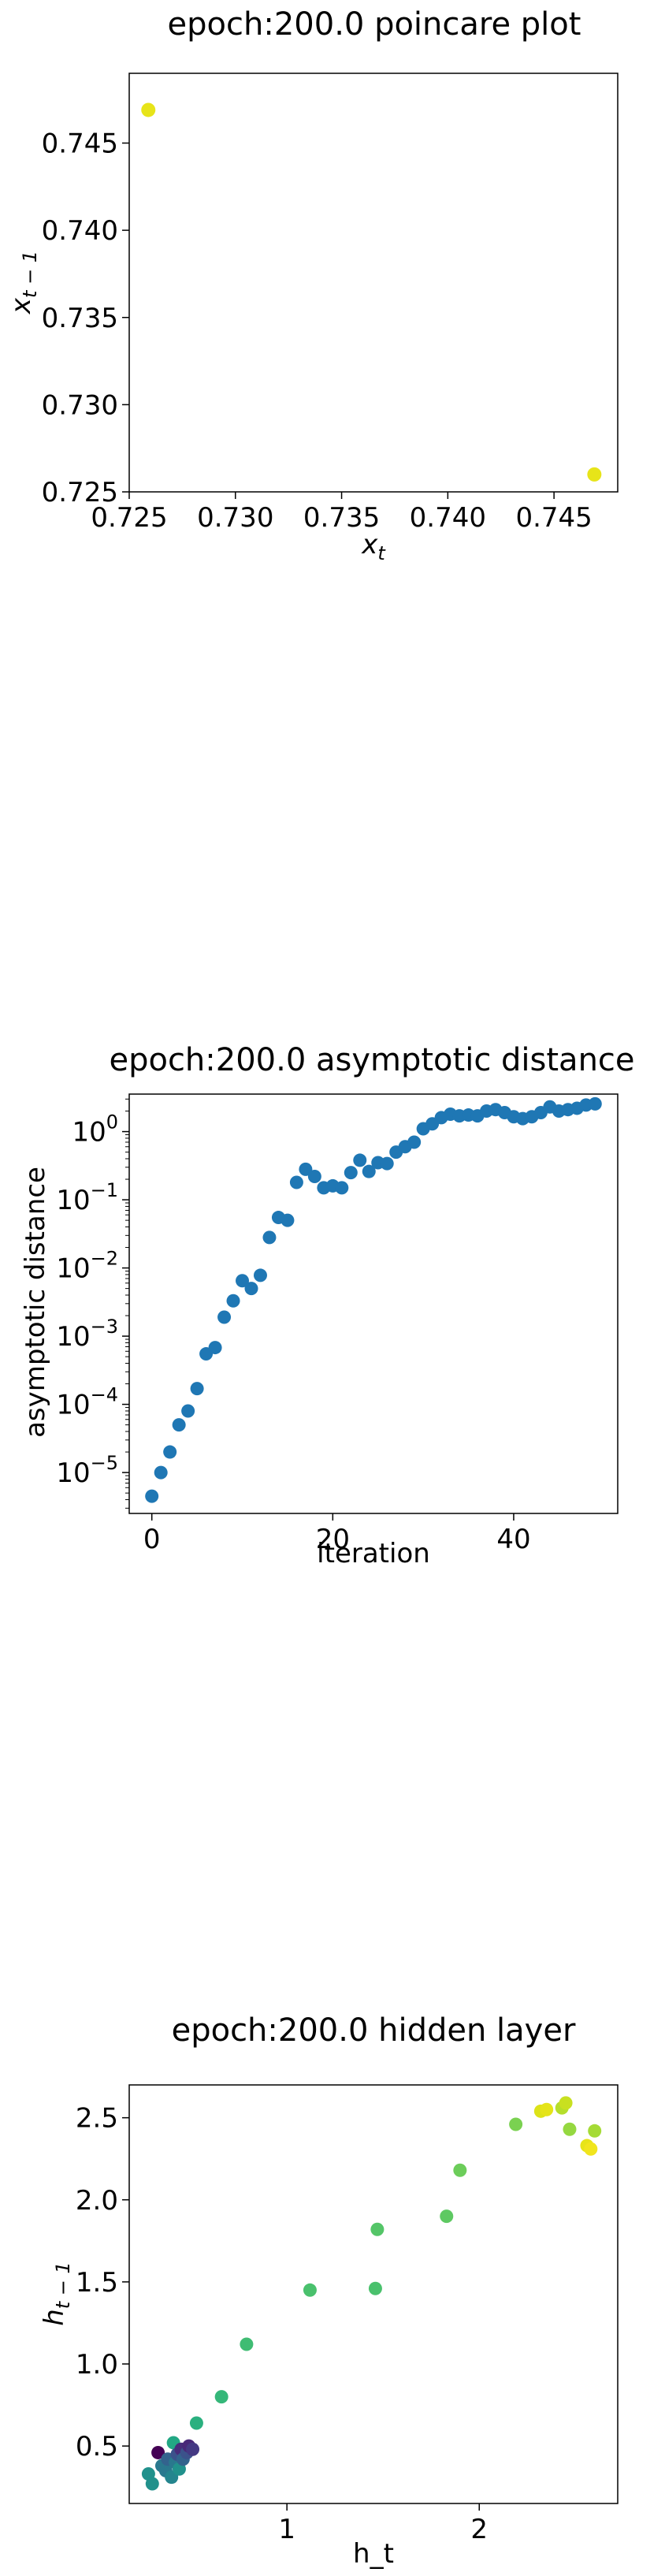 The height and width of the screenshot is (2576, 665). What do you see at coordinates (513, 1539) in the screenshot?
I see `asymptotic-x-tick-label: 40` at bounding box center [513, 1539].